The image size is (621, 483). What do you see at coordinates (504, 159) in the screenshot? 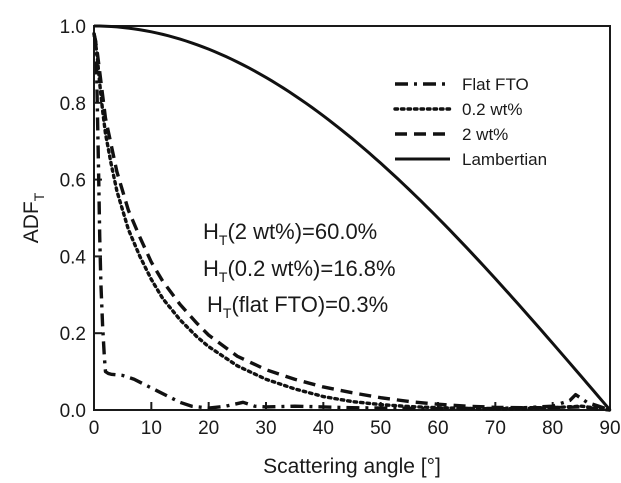
I see `legend-label: Lambertian` at bounding box center [504, 159].